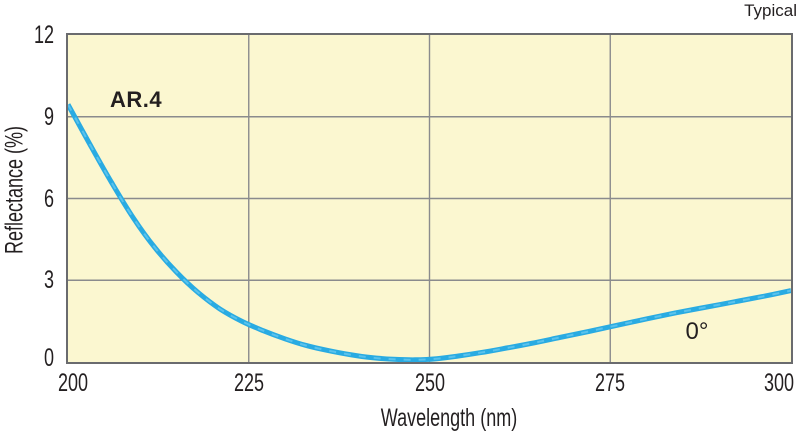 The image size is (800, 434). What do you see at coordinates (48, 358) in the screenshot?
I see `y-axis-tick-label: 0` at bounding box center [48, 358].